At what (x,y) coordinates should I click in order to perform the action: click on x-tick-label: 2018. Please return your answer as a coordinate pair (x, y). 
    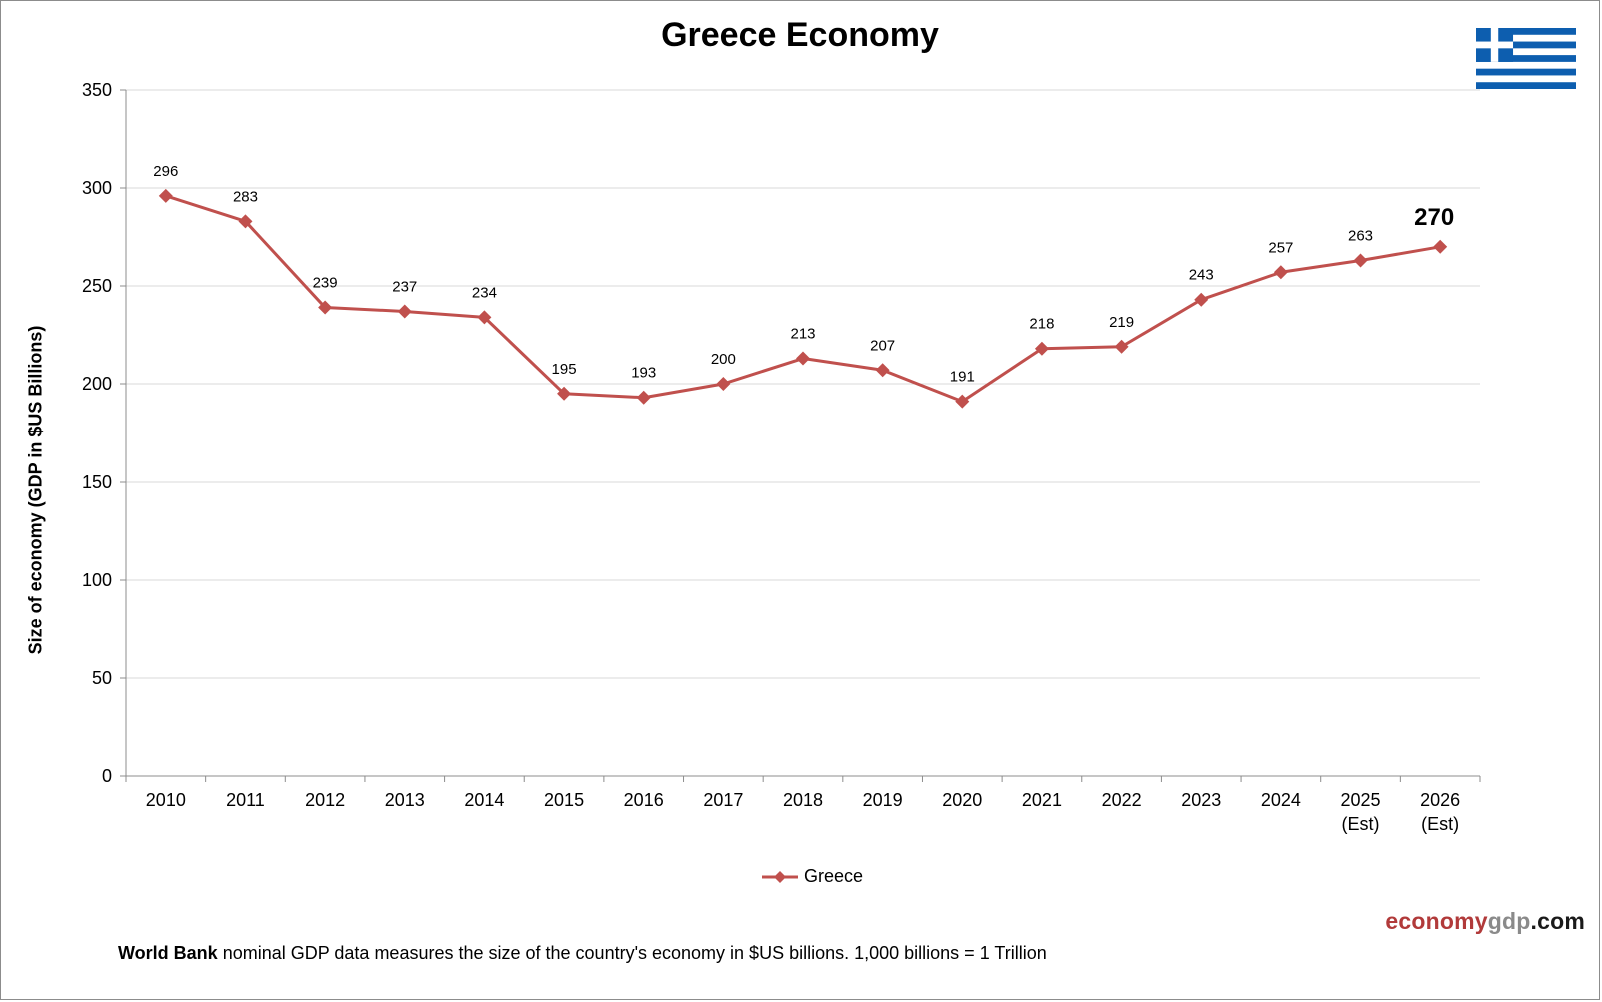
    Looking at the image, I should click on (803, 800).